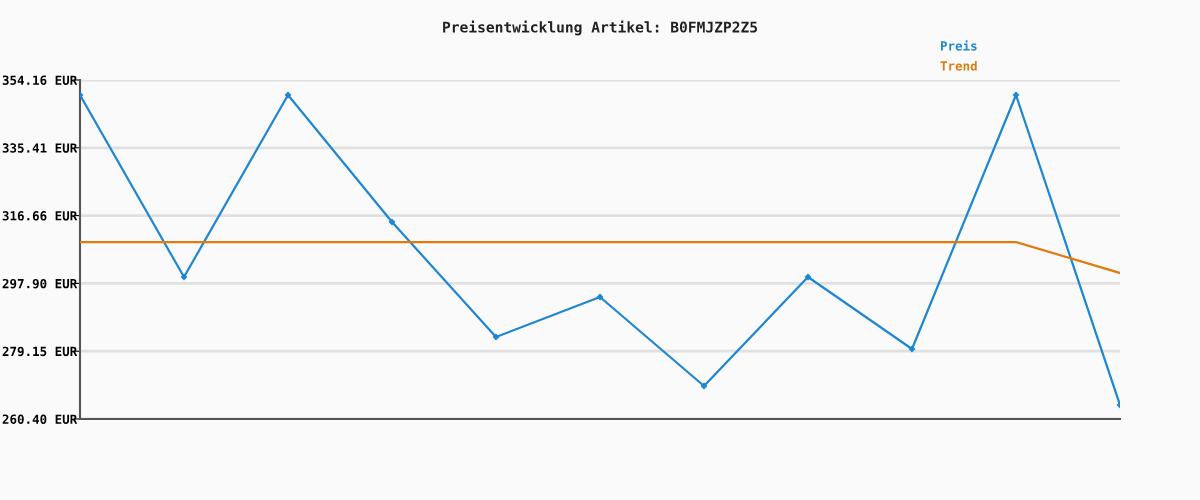 The image size is (1200, 500). I want to click on y-tick-label: 279.15 EUR, so click(40, 351).